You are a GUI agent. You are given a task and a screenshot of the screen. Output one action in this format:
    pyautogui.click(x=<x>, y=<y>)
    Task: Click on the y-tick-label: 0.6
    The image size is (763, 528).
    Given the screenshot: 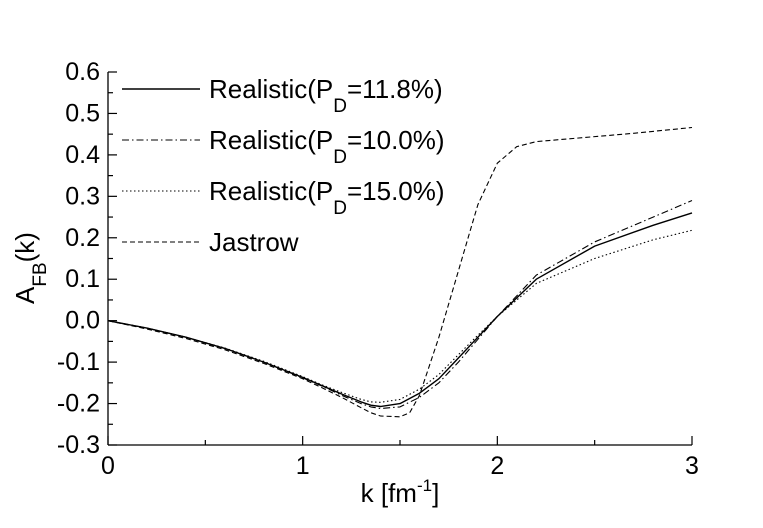 What is the action you would take?
    pyautogui.click(x=82, y=72)
    